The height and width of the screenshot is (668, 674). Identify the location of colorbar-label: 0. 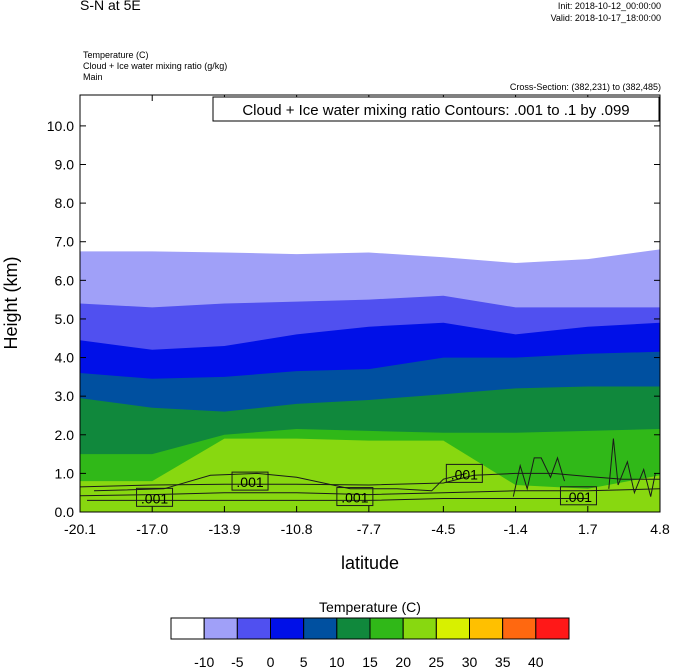
(271, 661).